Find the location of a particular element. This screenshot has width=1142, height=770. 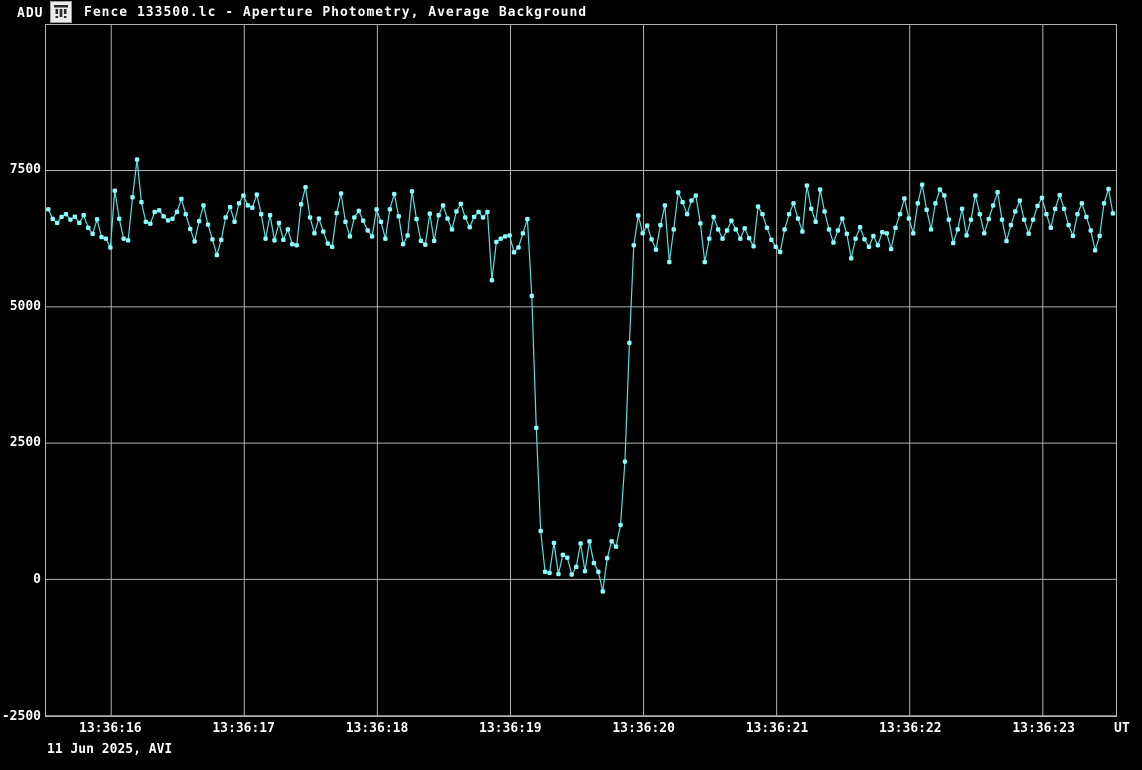

x-tick-label: 13:36:18 is located at coordinates (377, 728).